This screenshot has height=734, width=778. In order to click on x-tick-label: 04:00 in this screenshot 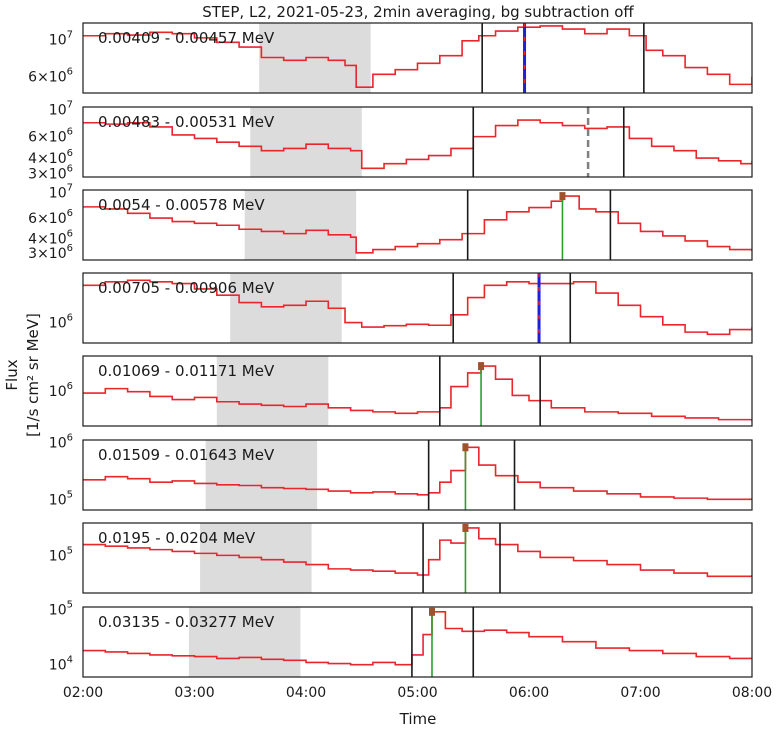, I will do `click(306, 693)`.